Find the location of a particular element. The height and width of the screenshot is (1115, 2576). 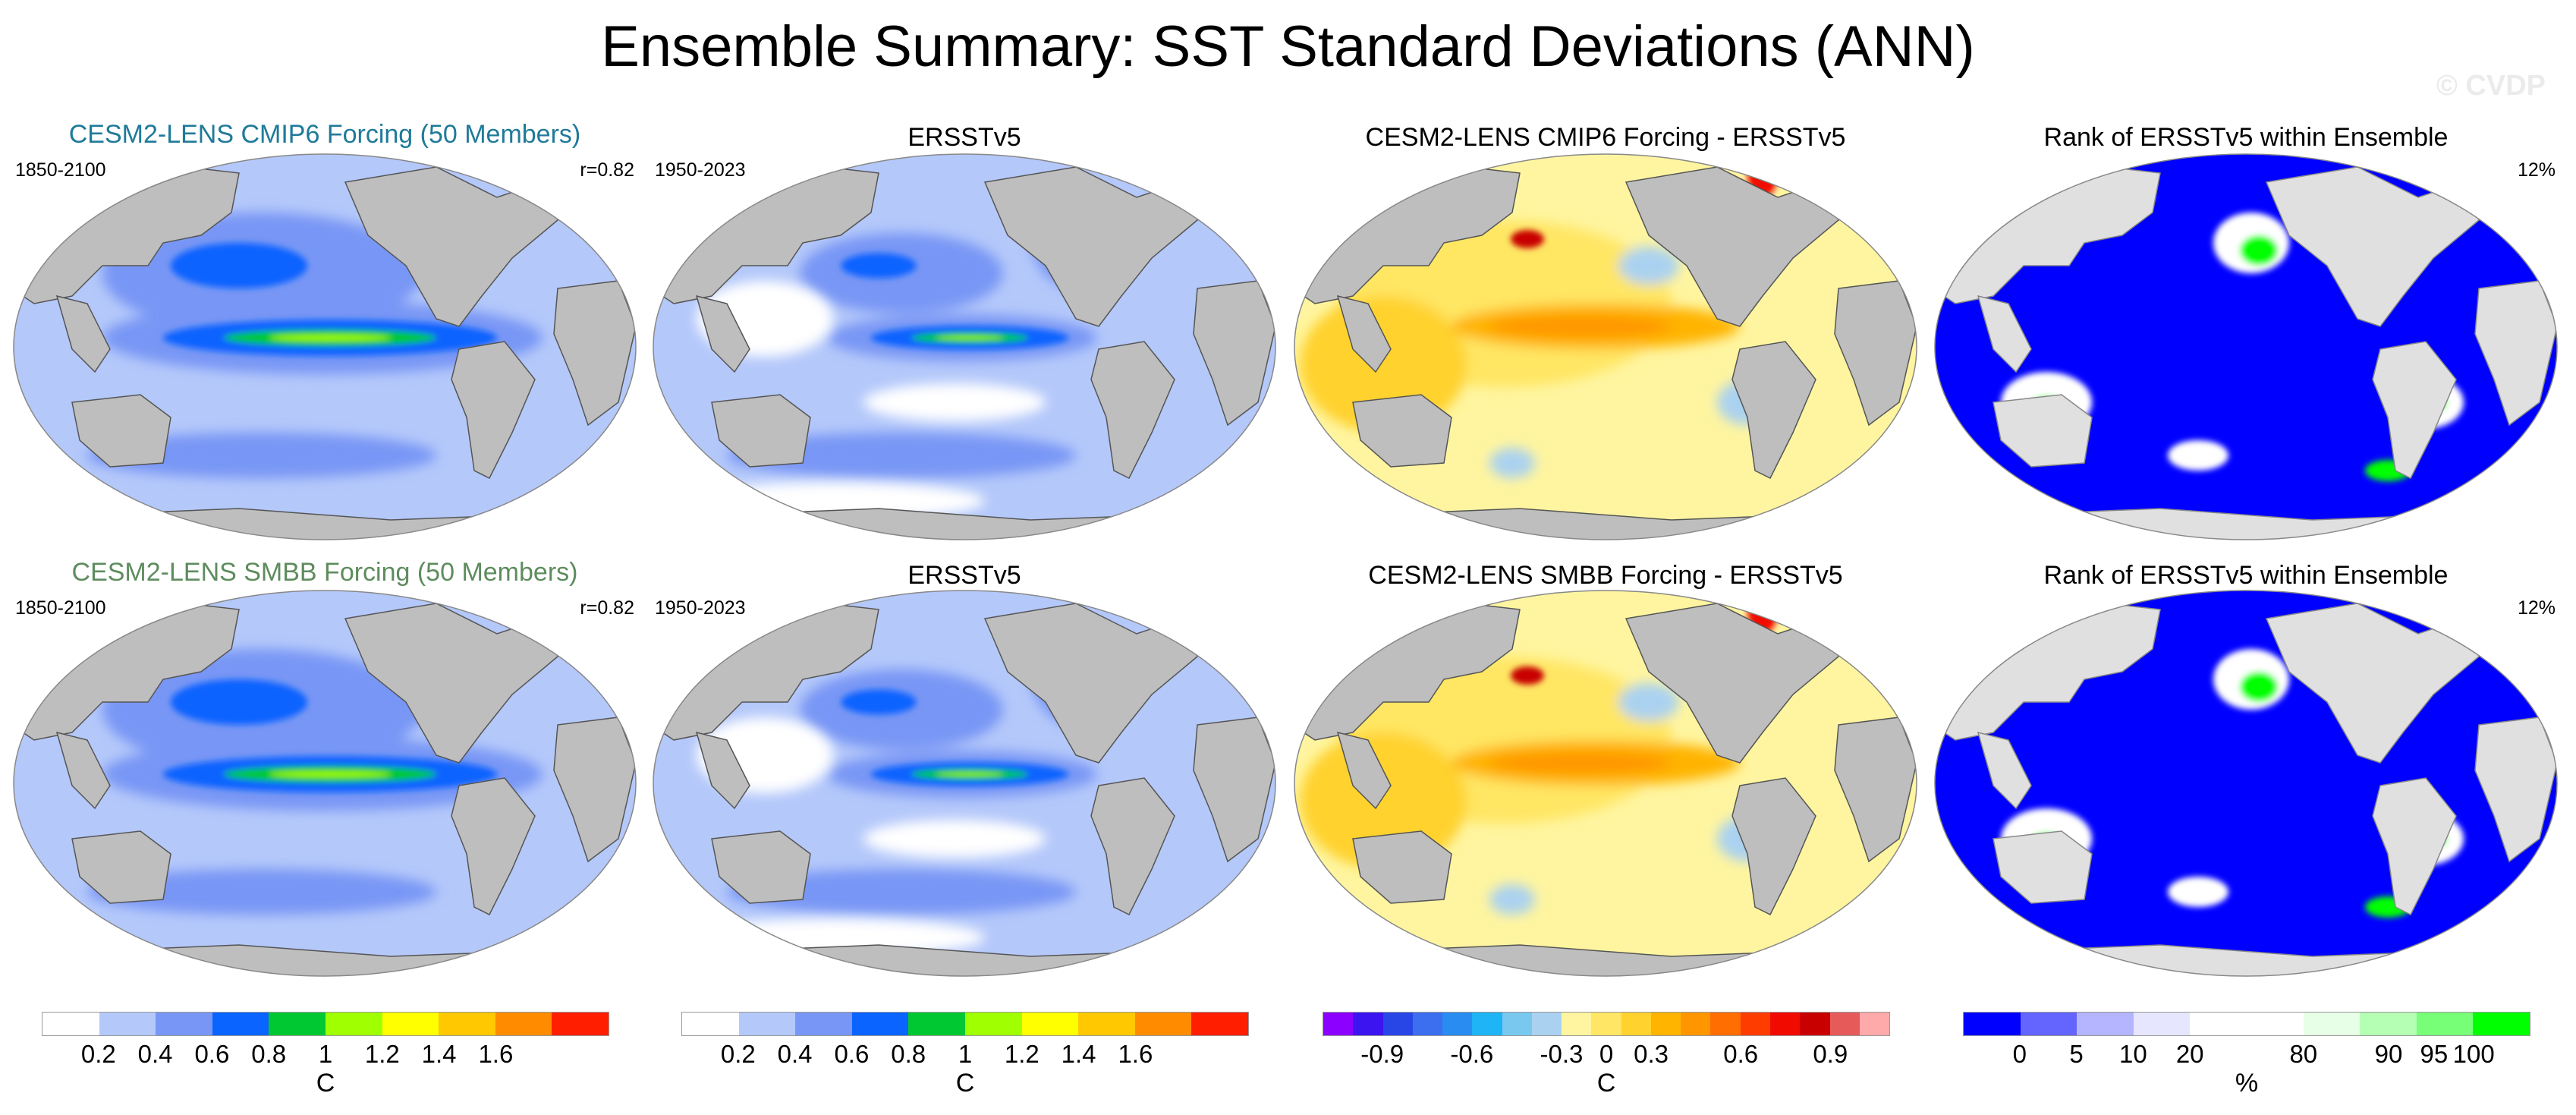

panel-obs-period-row2: 1950-2023 is located at coordinates (700, 608).